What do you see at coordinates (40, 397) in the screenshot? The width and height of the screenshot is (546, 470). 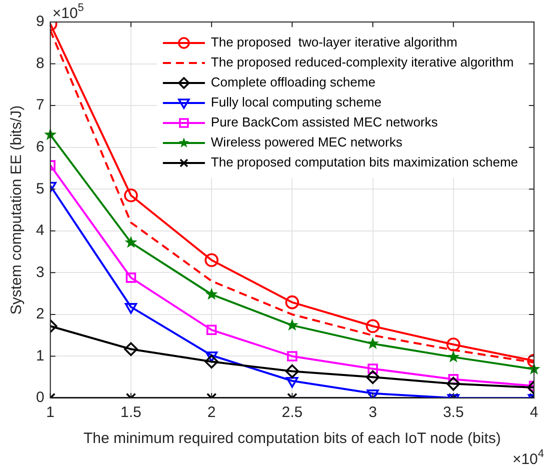 I see `y-tick-label: 0` at bounding box center [40, 397].